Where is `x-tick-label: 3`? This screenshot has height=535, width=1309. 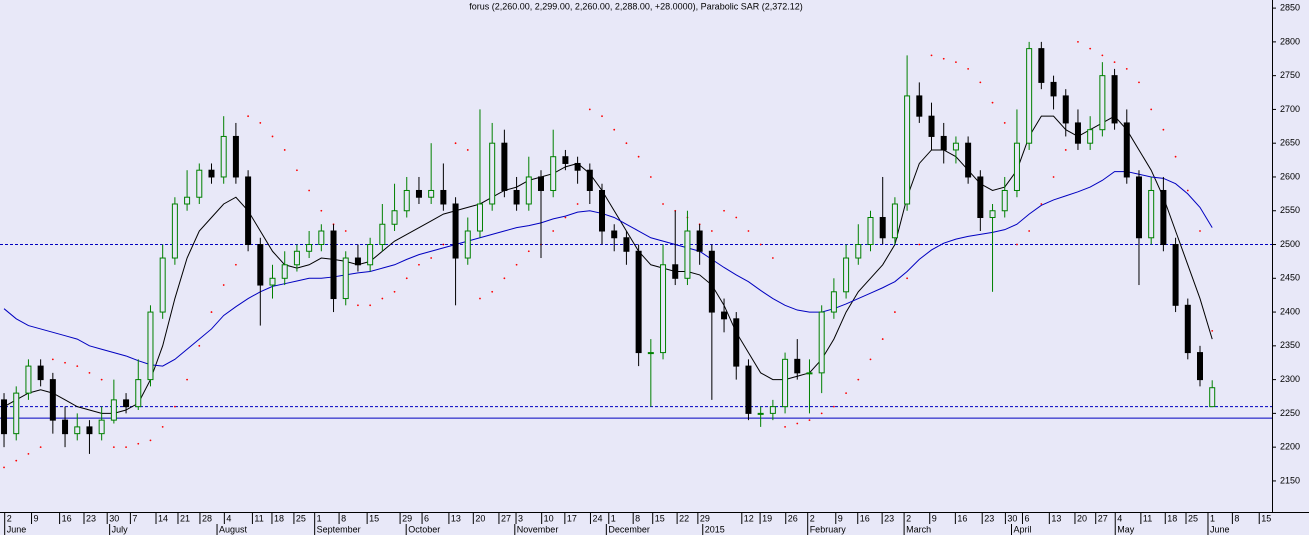
x-tick-label: 3 is located at coordinates (520, 518).